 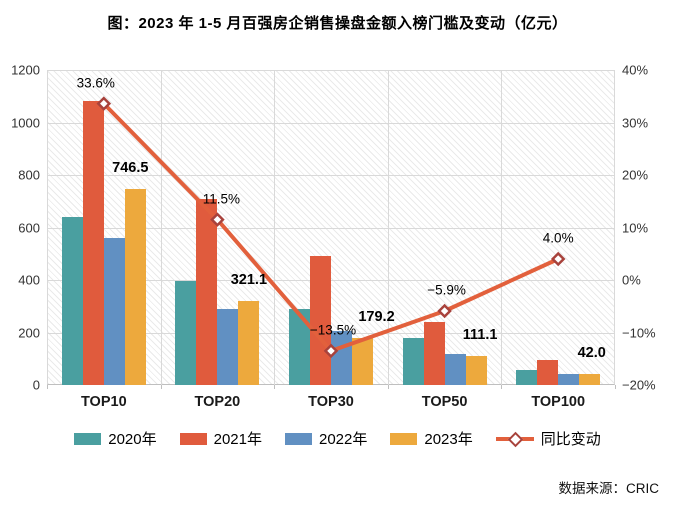 I want to click on y-axis-left-tick: 200, so click(x=29, y=332).